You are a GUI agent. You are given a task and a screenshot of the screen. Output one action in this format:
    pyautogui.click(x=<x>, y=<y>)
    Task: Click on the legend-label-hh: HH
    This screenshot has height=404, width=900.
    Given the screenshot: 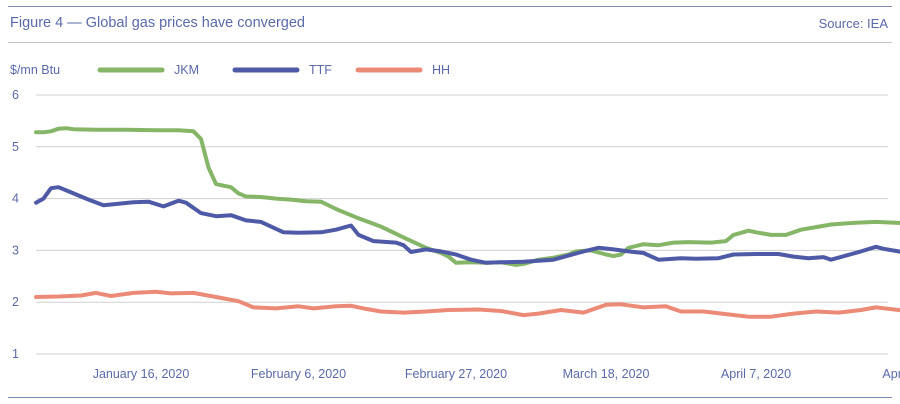 What is the action you would take?
    pyautogui.click(x=441, y=70)
    